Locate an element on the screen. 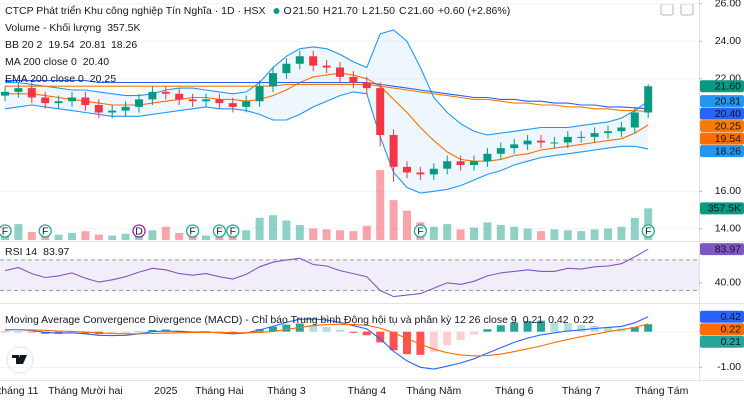  ohlc-label: L is located at coordinates (365, 11).